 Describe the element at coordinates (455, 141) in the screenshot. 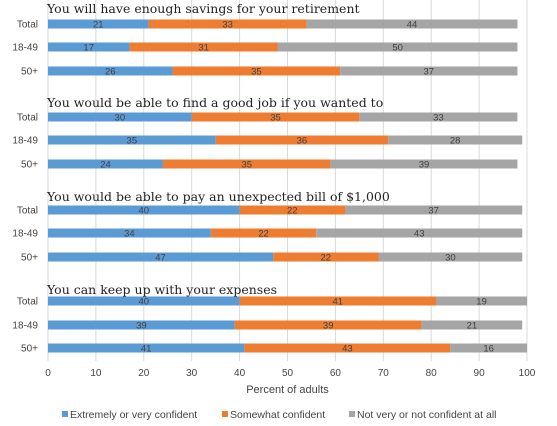

I see `data-label: 28` at that location.